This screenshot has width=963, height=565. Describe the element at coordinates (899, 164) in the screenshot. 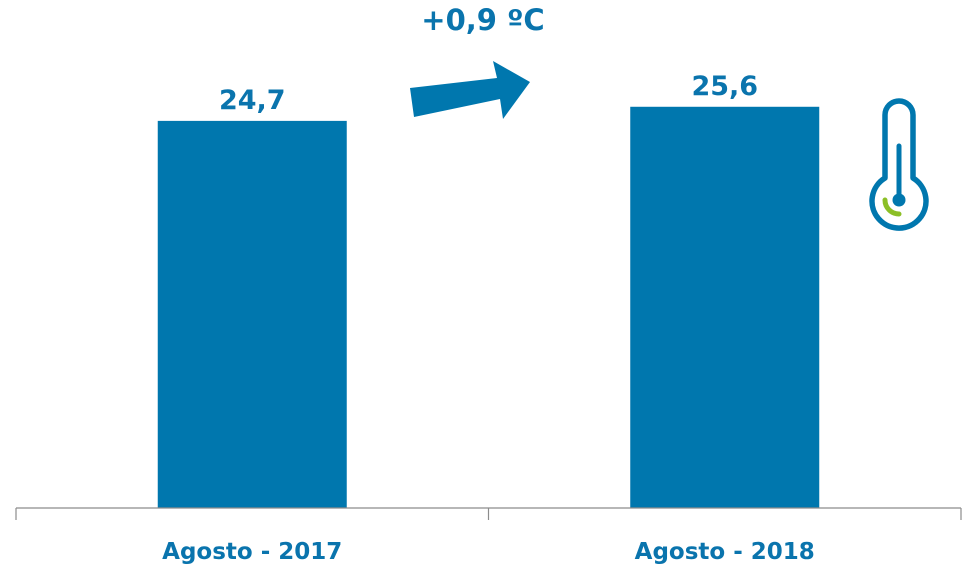

I see `thermometer-icon` at that location.